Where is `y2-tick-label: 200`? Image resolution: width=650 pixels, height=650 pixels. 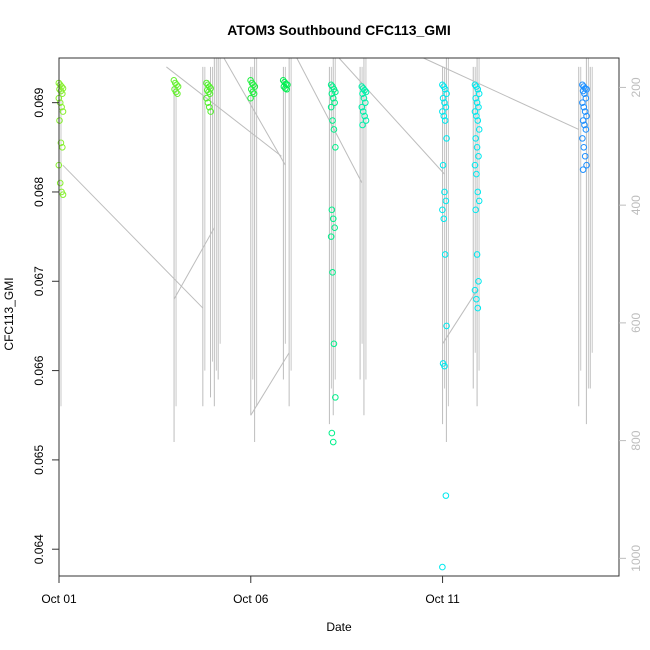
y2-tick-label: 200 is located at coordinates (636, 87).